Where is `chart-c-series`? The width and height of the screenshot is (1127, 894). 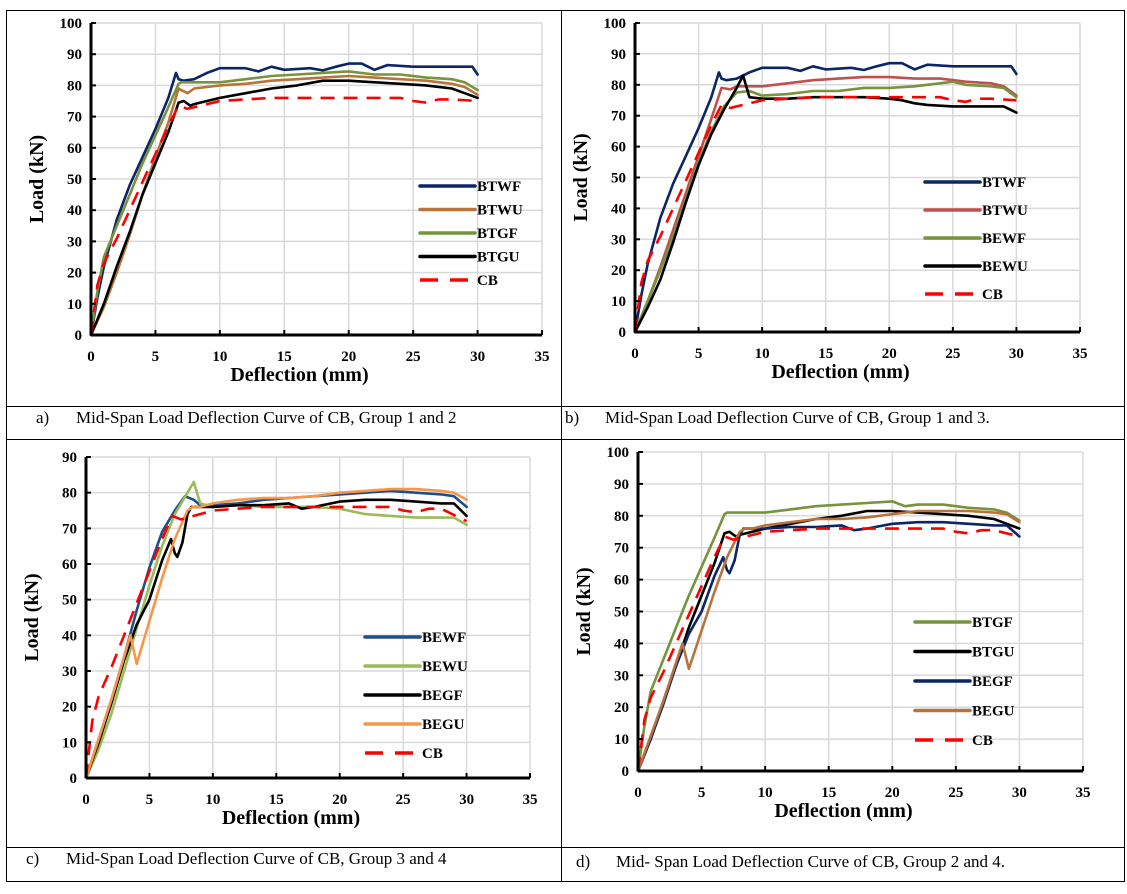
chart-c-series is located at coordinates (276, 630).